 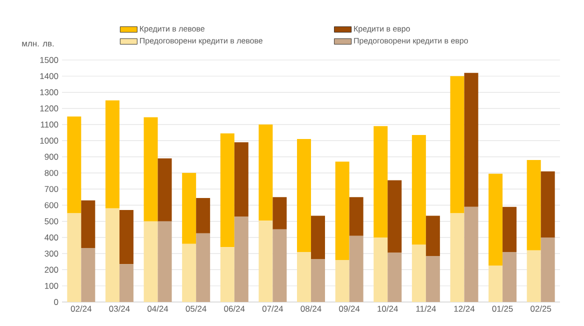 I want to click on y-axis-title: млн. лв., so click(x=38, y=44).